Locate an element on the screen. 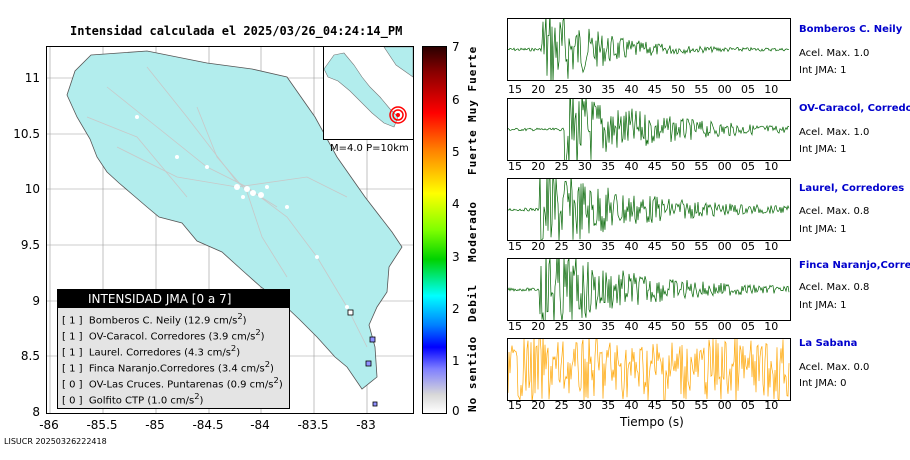  lon-tick: -86 is located at coordinates (49, 425).